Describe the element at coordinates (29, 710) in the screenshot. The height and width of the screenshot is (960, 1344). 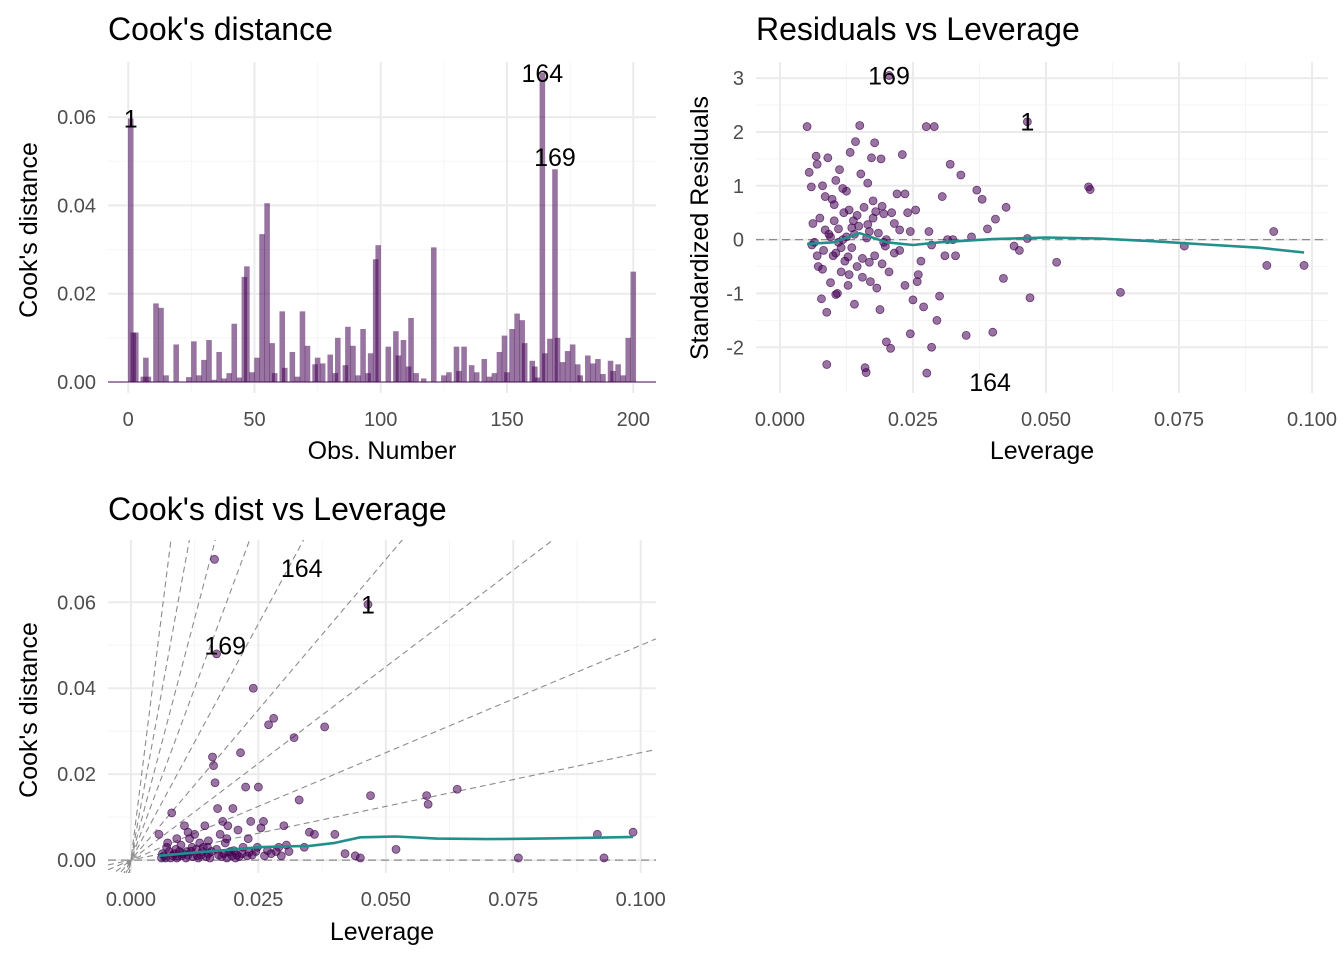
I see `y-axis-label: Cook's distance` at that location.